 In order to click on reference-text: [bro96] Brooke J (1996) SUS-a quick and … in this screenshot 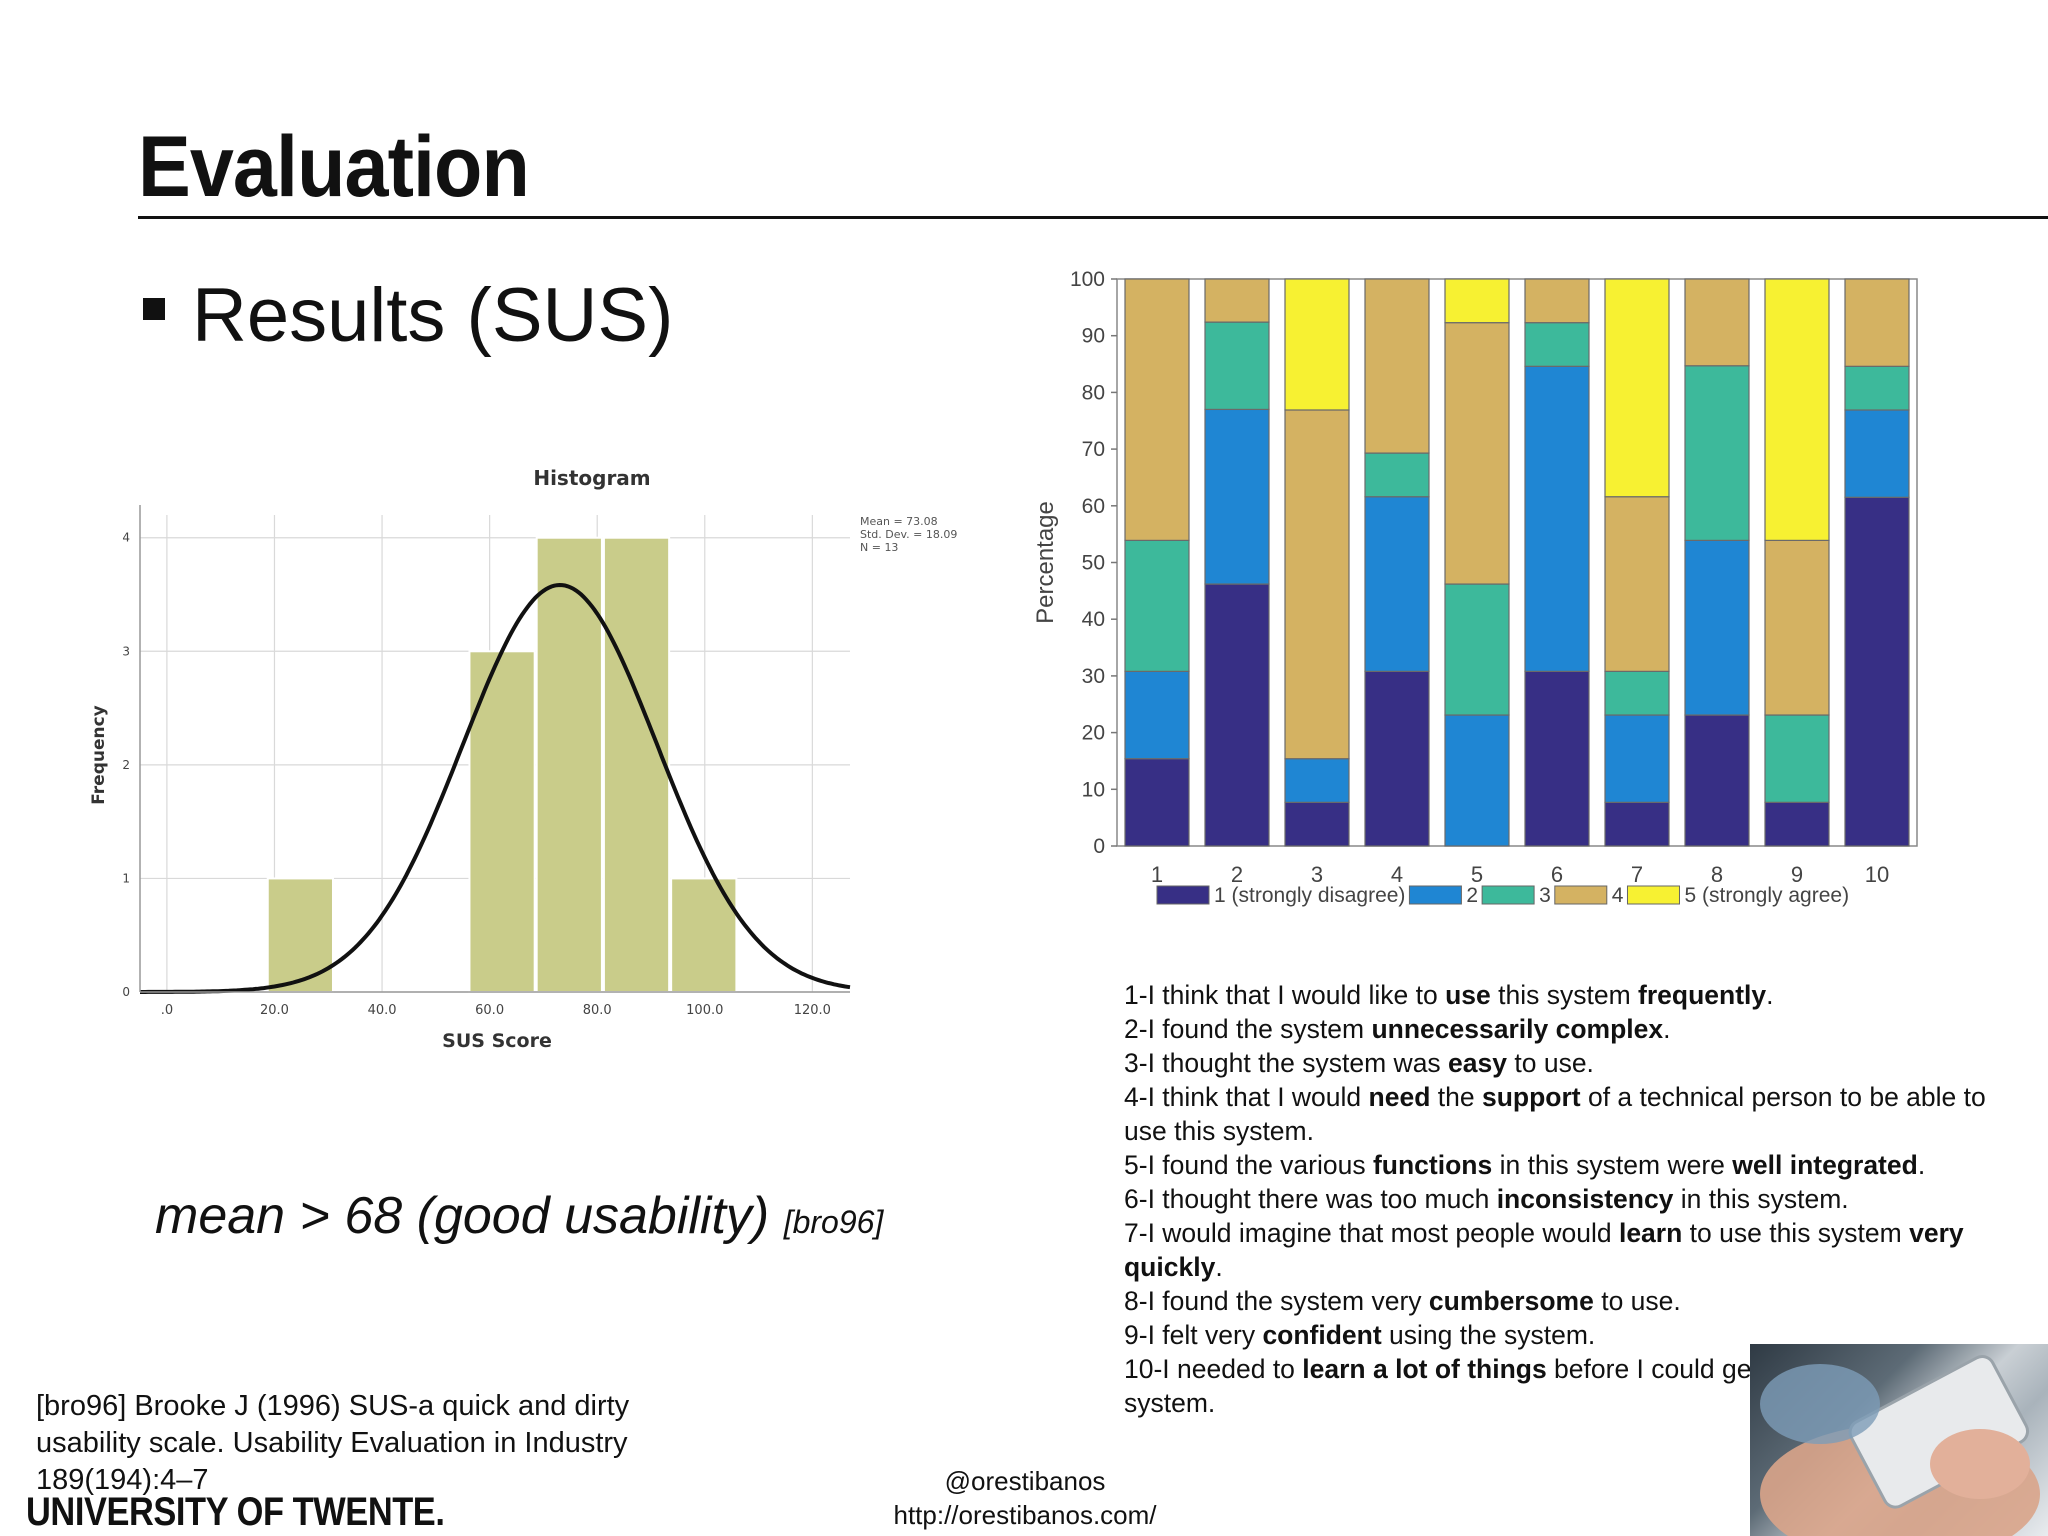, I will do `click(333, 1443)`.